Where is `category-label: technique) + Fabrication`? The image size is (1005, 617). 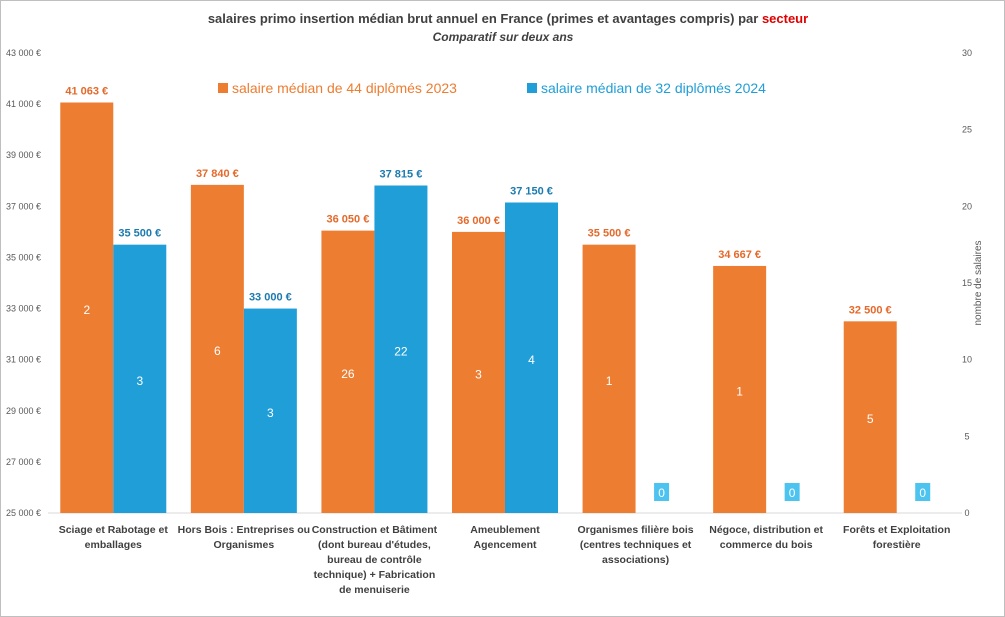
category-label: technique) + Fabrication is located at coordinates (375, 575).